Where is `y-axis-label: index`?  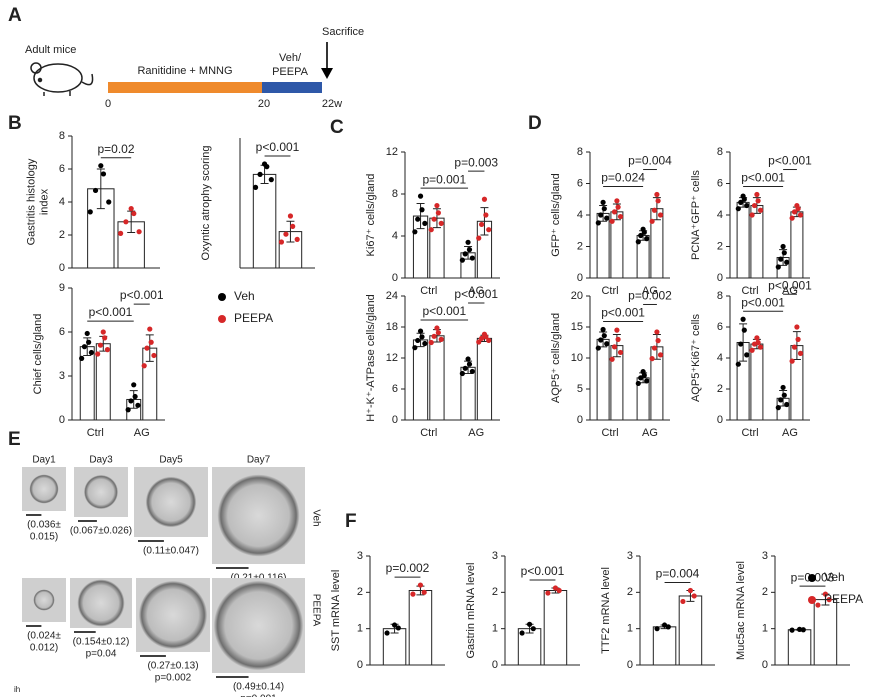 y-axis-label: index is located at coordinates (44, 201).